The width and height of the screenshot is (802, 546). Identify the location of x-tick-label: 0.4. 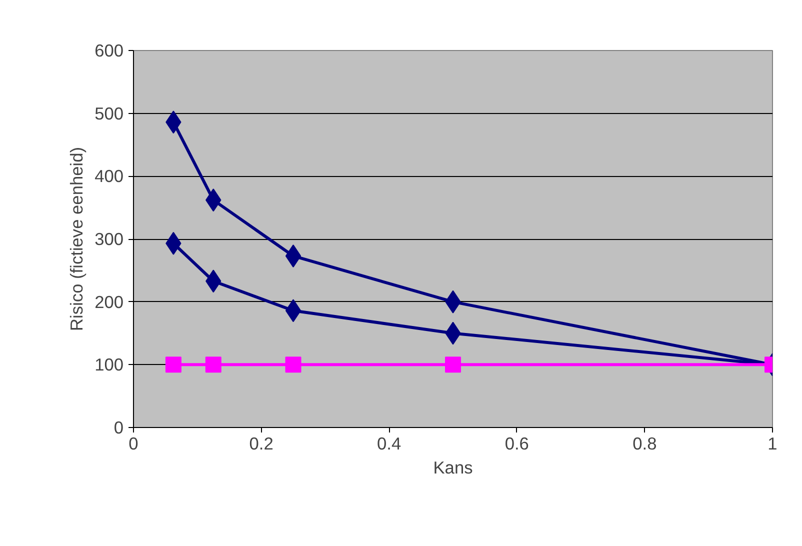
(389, 444).